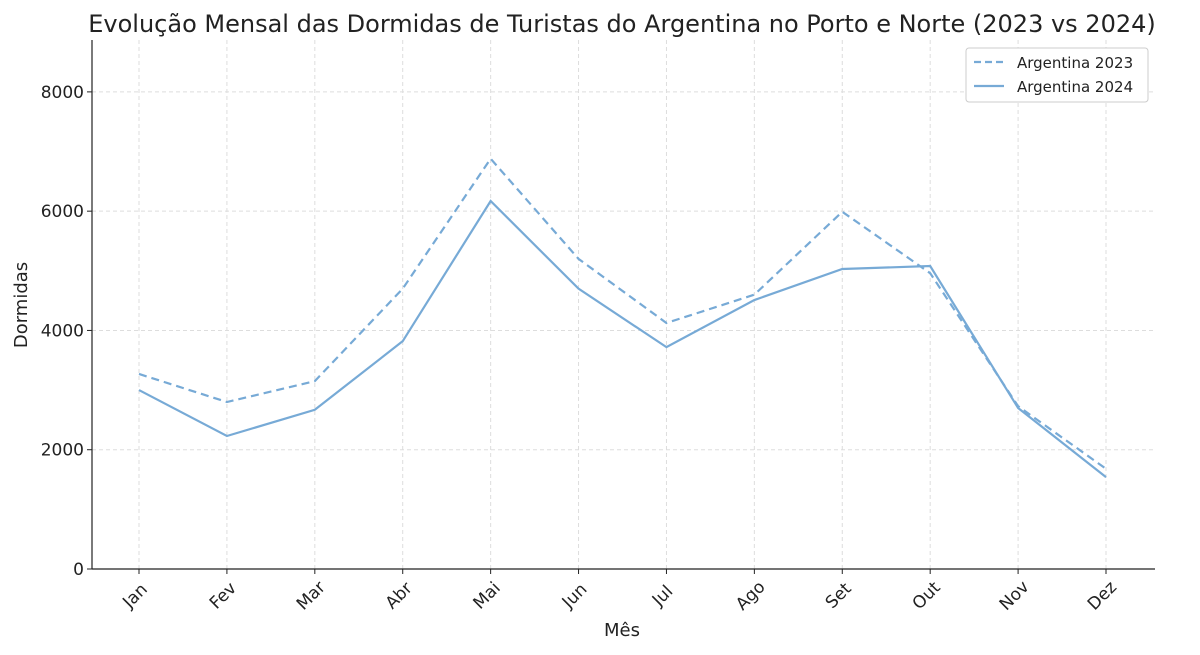  What do you see at coordinates (839, 596) in the screenshot?
I see `x-tick-label: Set` at bounding box center [839, 596].